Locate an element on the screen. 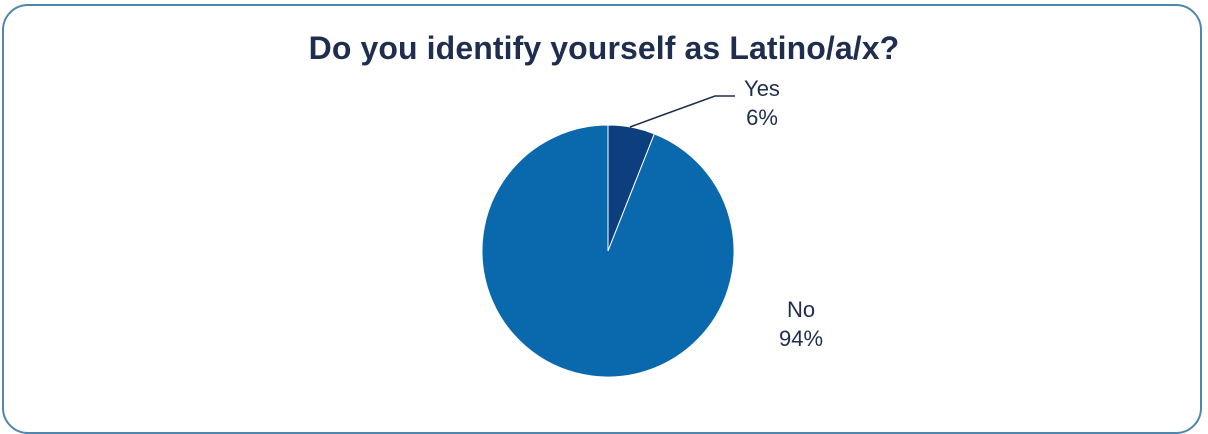 Image resolution: width=1208 pixels, height=434 pixels. pie-slice-no is located at coordinates (608, 251).